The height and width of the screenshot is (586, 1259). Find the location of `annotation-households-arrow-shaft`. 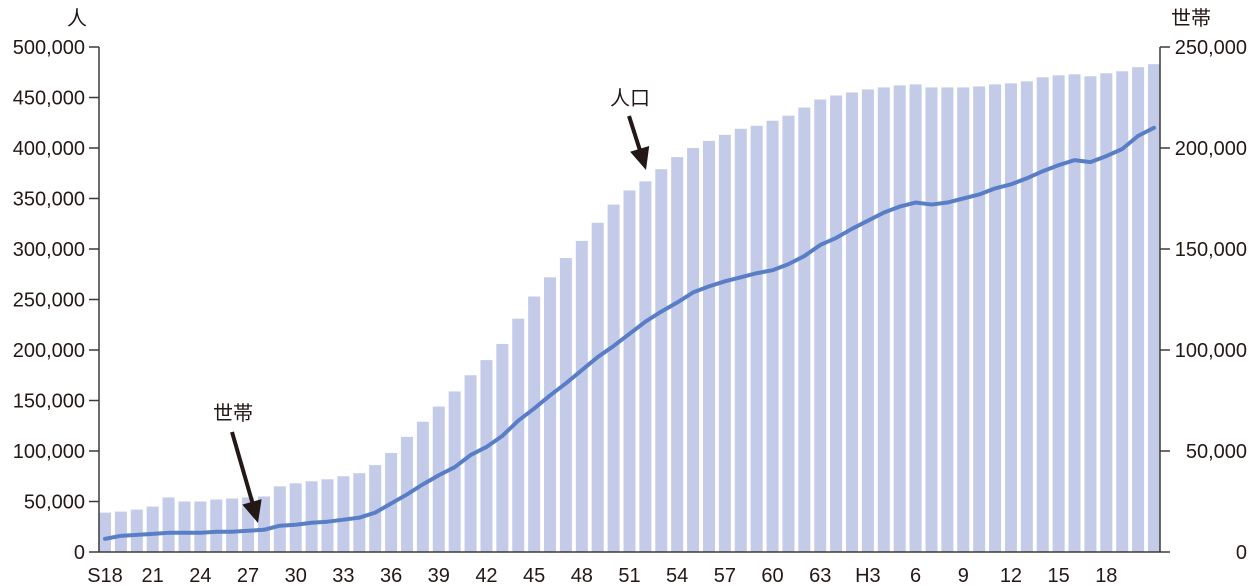

annotation-households-arrow-shaft is located at coordinates (242, 467).